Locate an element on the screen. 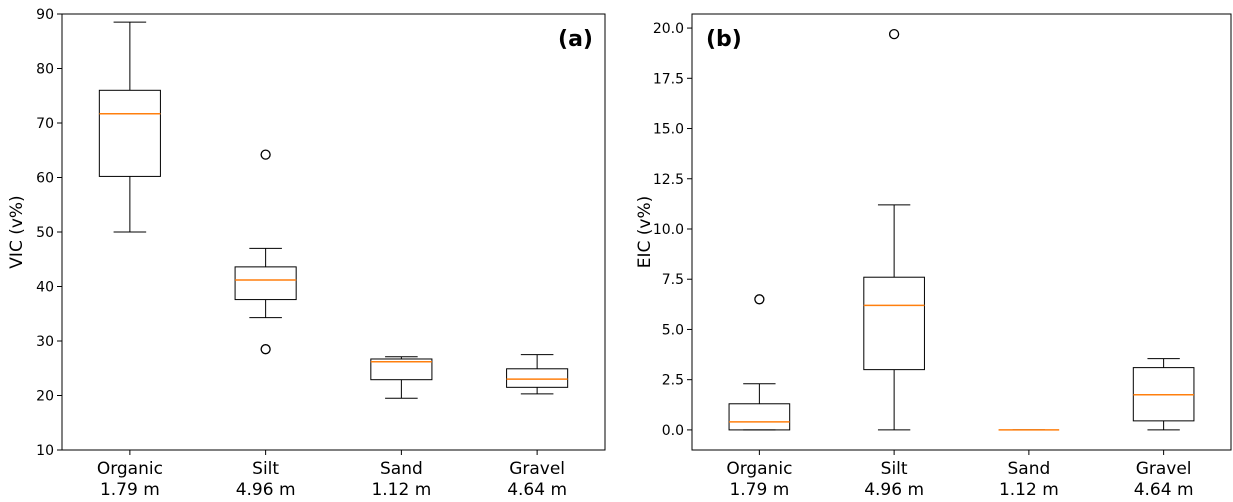 The image size is (1233, 502). y-tick-label: 50 is located at coordinates (45, 233).